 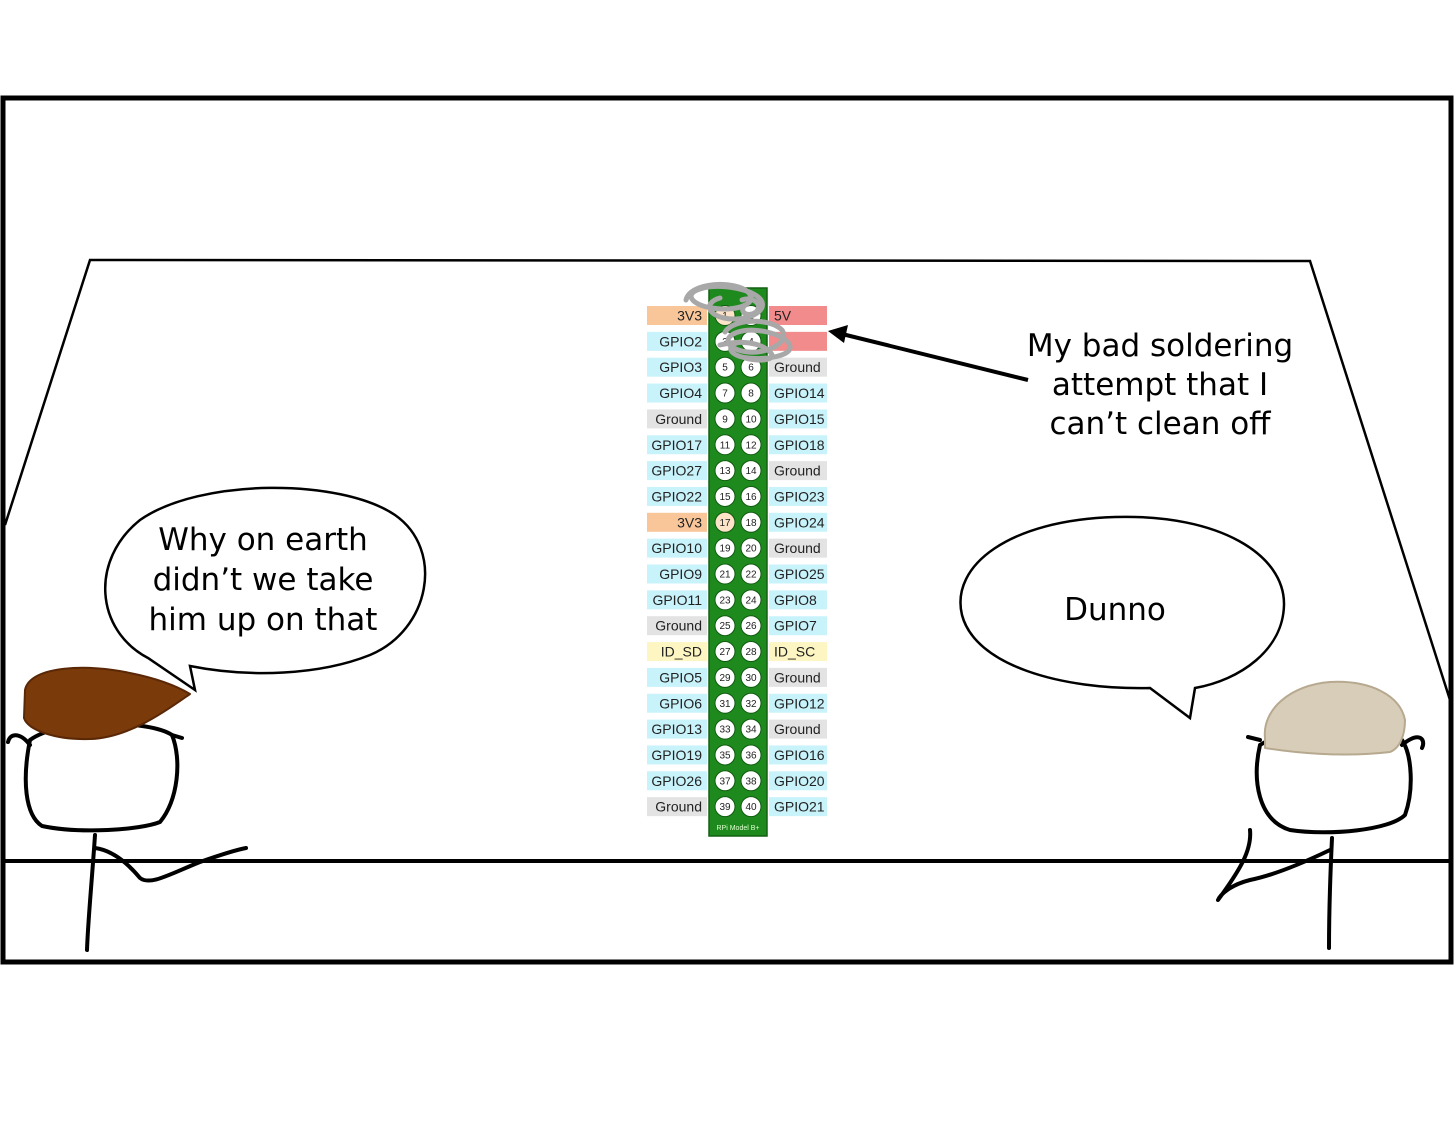 I want to click on neck-body-left, so click(x=91, y=892).